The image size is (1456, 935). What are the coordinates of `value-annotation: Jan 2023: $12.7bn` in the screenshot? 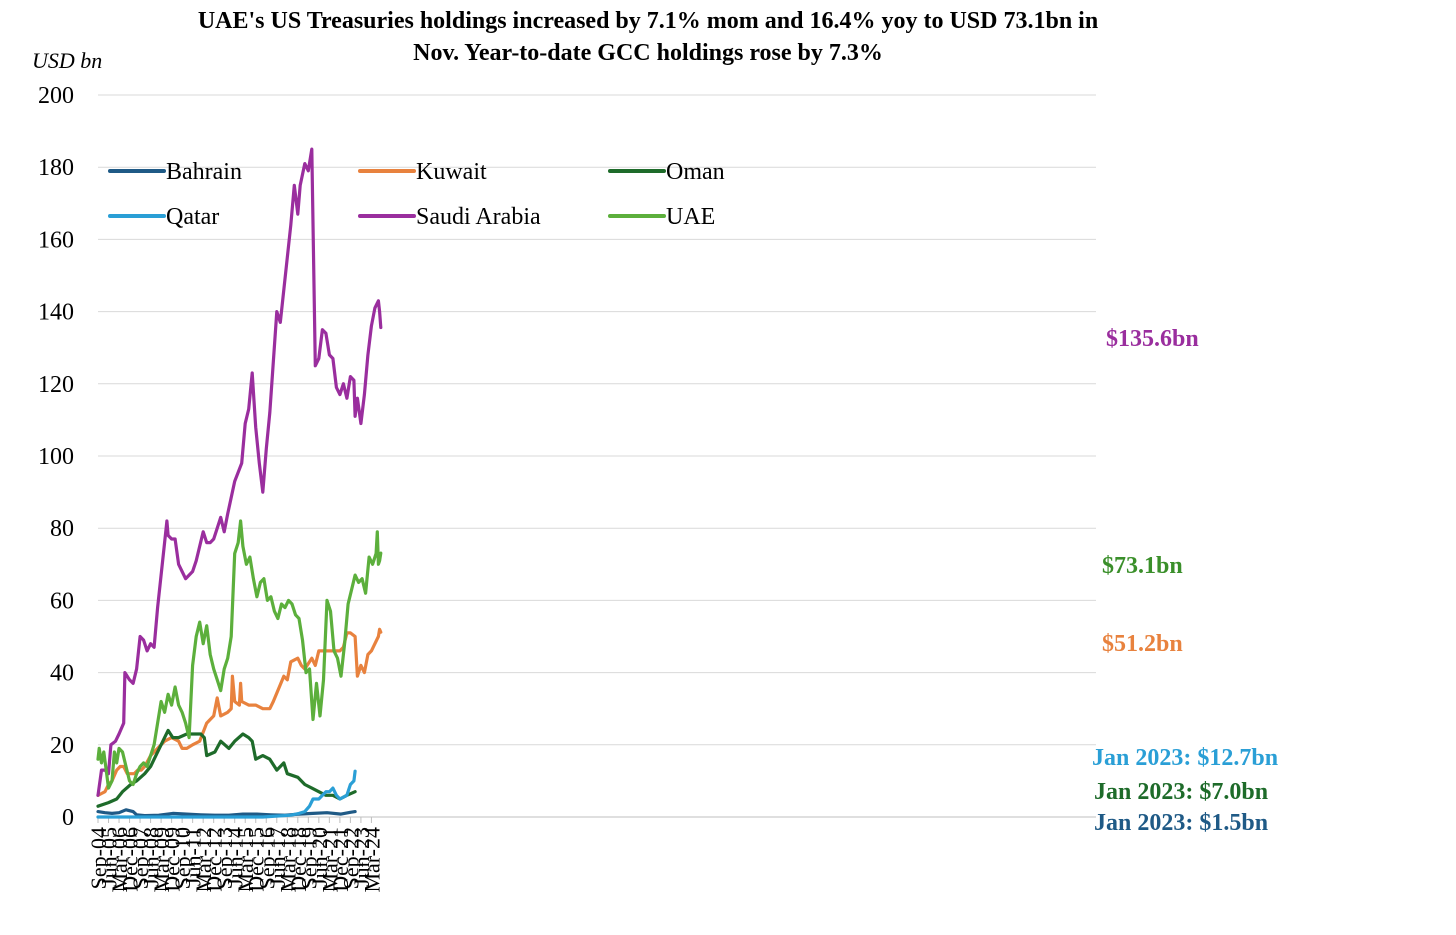 It's located at (1185, 758).